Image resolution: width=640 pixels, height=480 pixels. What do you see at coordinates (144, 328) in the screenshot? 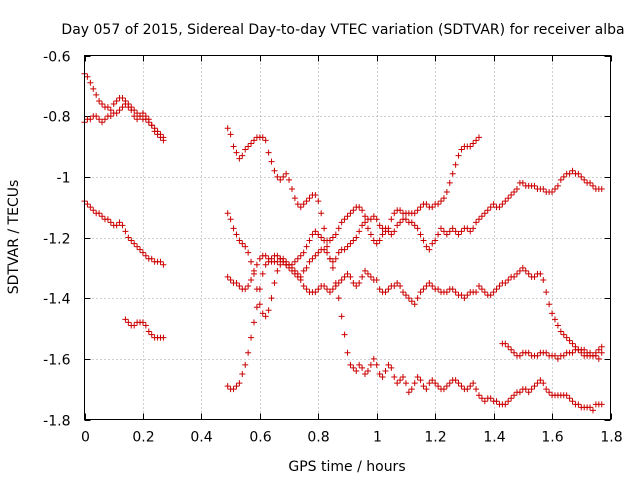
I see `series-s4` at bounding box center [144, 328].